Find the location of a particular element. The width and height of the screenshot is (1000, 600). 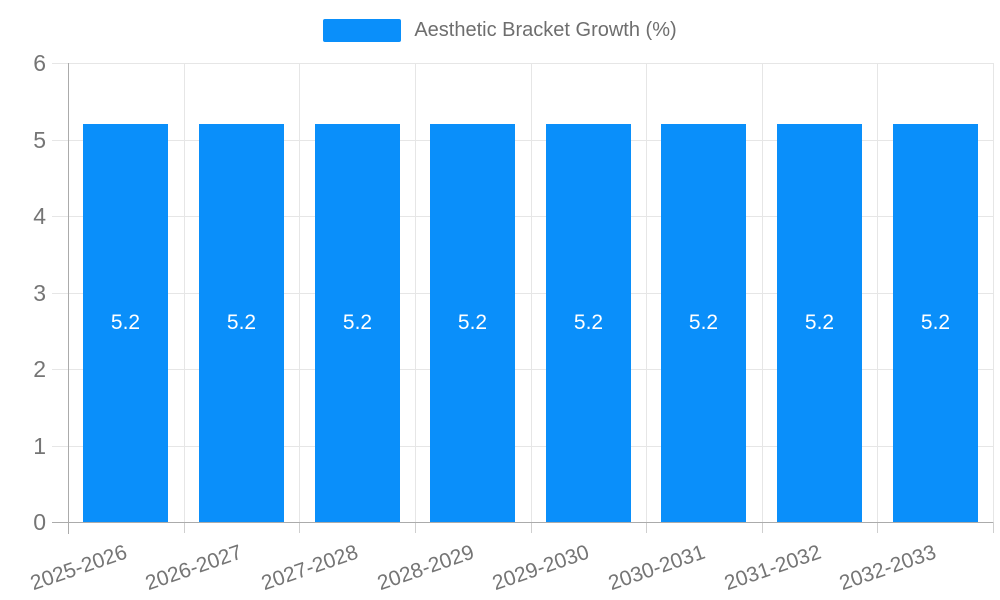

y-tick-label: 1 is located at coordinates (39, 446).